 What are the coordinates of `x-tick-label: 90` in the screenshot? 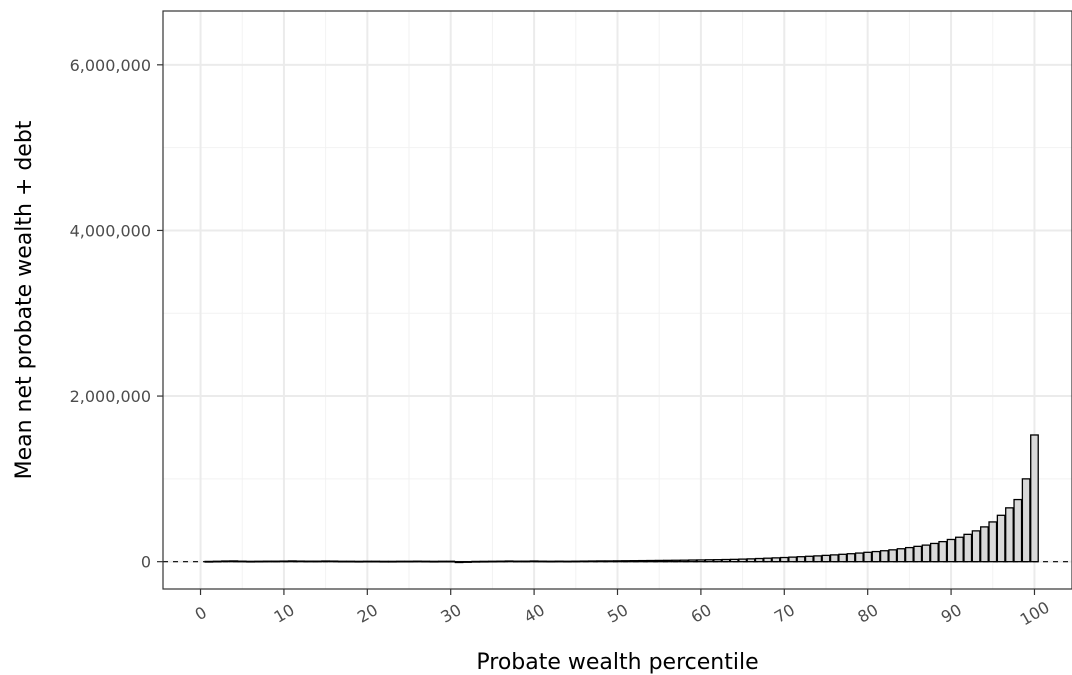 It's located at (951, 613).